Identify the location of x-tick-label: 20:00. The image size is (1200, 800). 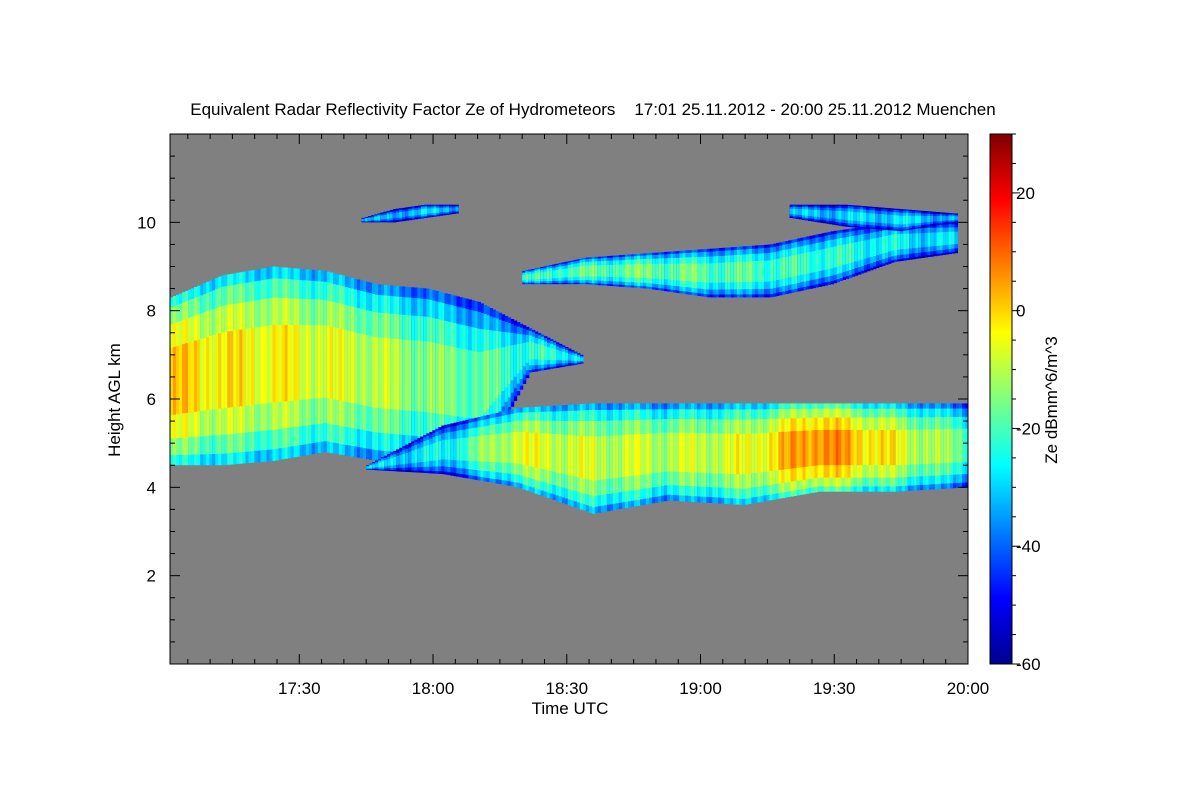
(968, 688).